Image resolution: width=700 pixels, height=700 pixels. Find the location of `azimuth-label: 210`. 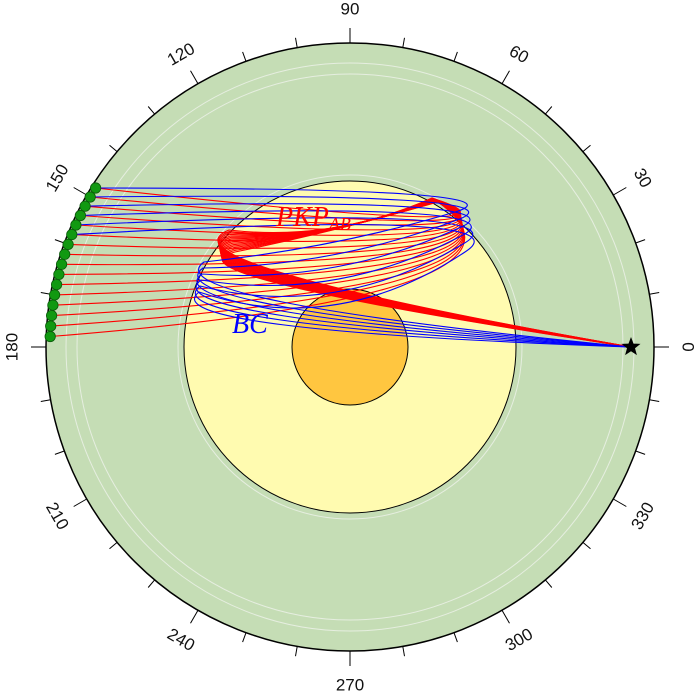

azimuth-label: 210 is located at coordinates (57, 516).